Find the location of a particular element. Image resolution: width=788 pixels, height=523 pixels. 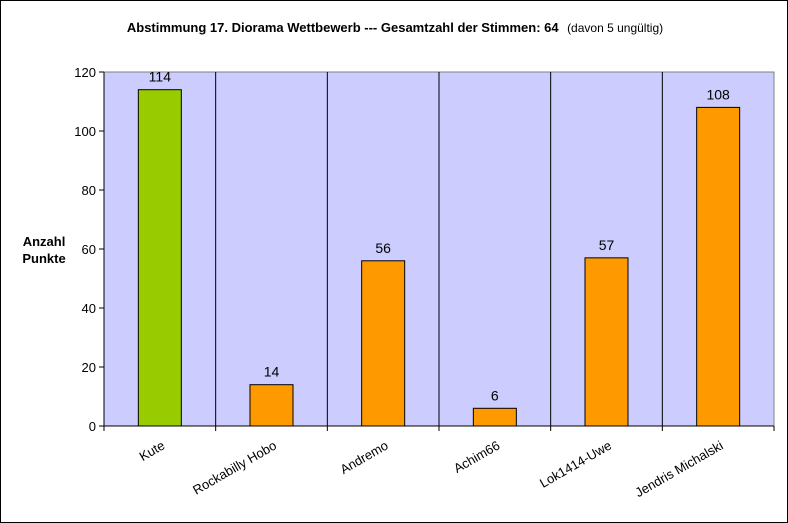

y-axis: 0 20 40 60 80 100 120 is located at coordinates (89, 249).